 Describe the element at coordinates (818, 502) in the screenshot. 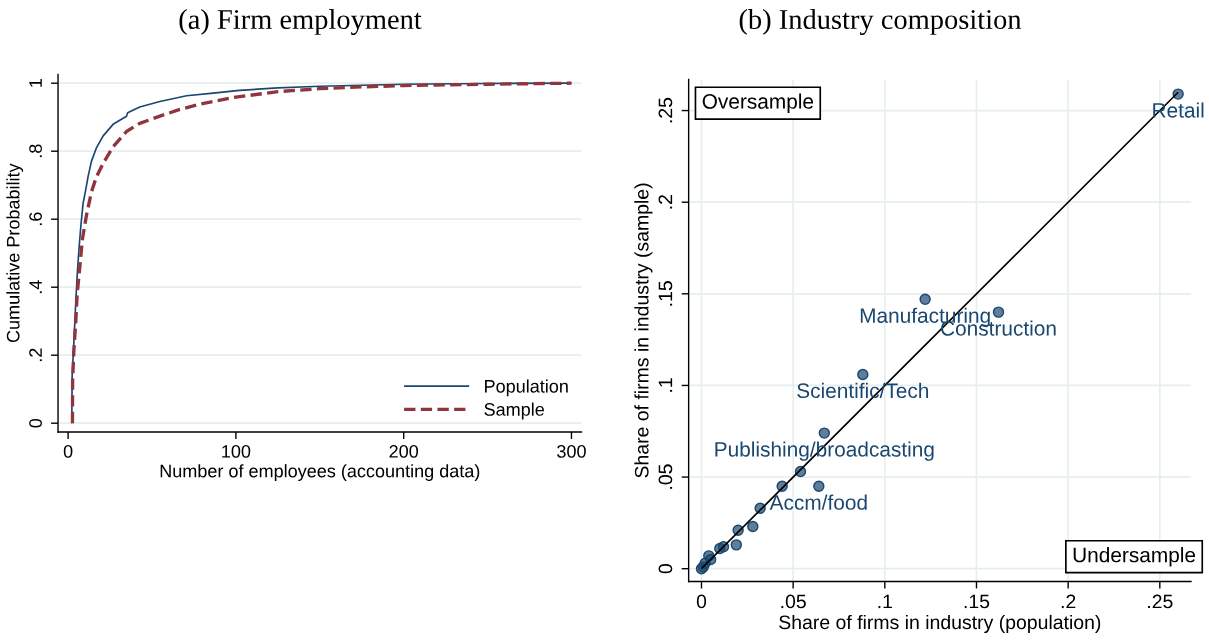

I see `data-label: Accm/food` at that location.